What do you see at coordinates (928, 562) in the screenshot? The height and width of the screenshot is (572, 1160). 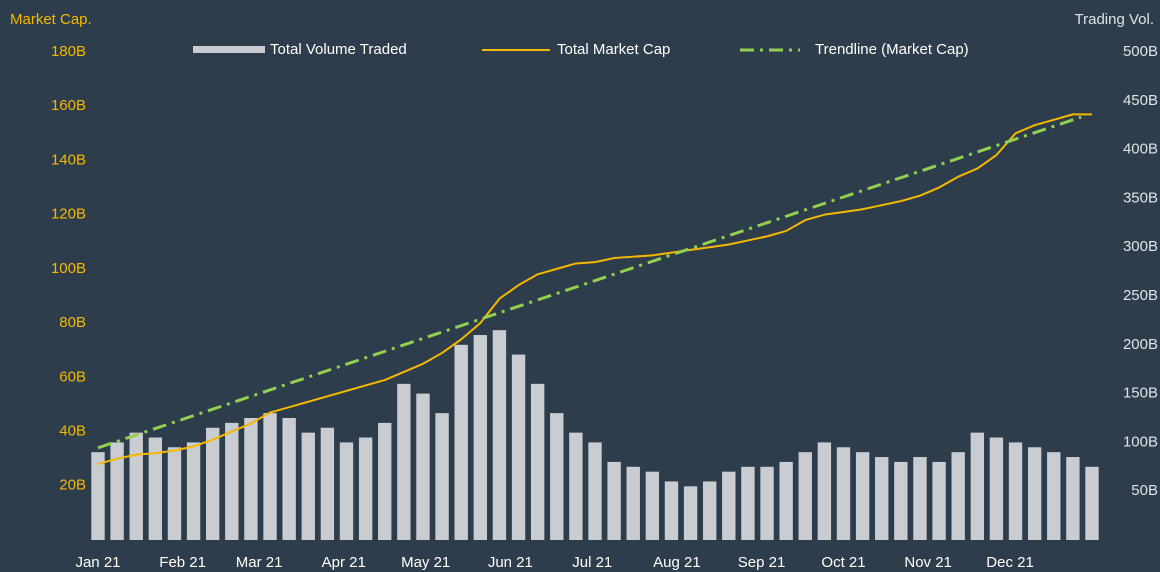 I see `x-tick-label: Nov 21` at bounding box center [928, 562].